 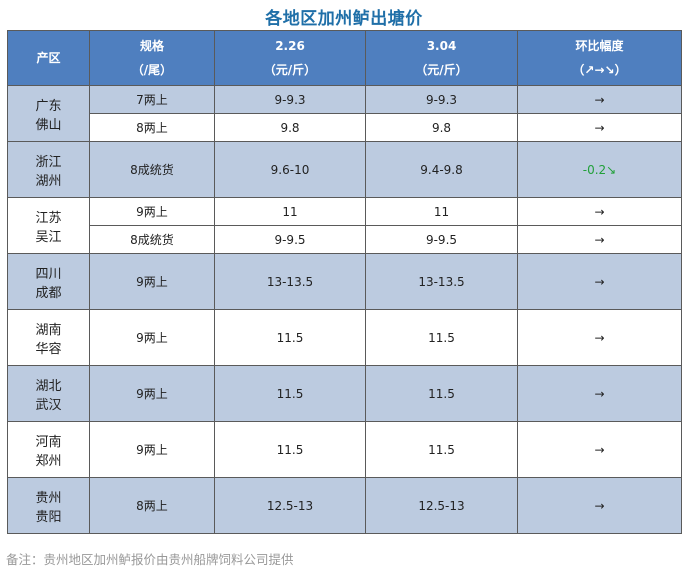 What do you see at coordinates (48, 442) in the screenshot?
I see `region-province: 河南` at bounding box center [48, 442].